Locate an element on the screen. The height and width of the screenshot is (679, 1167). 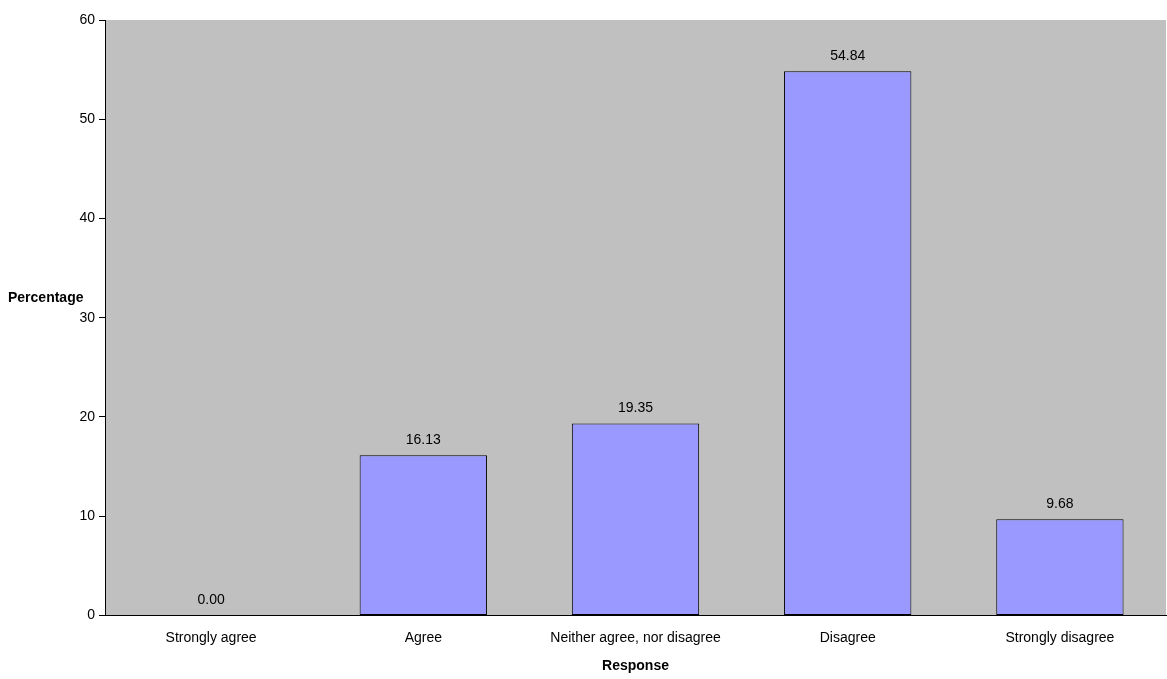
y-tick-label: 40 is located at coordinates (87, 217).